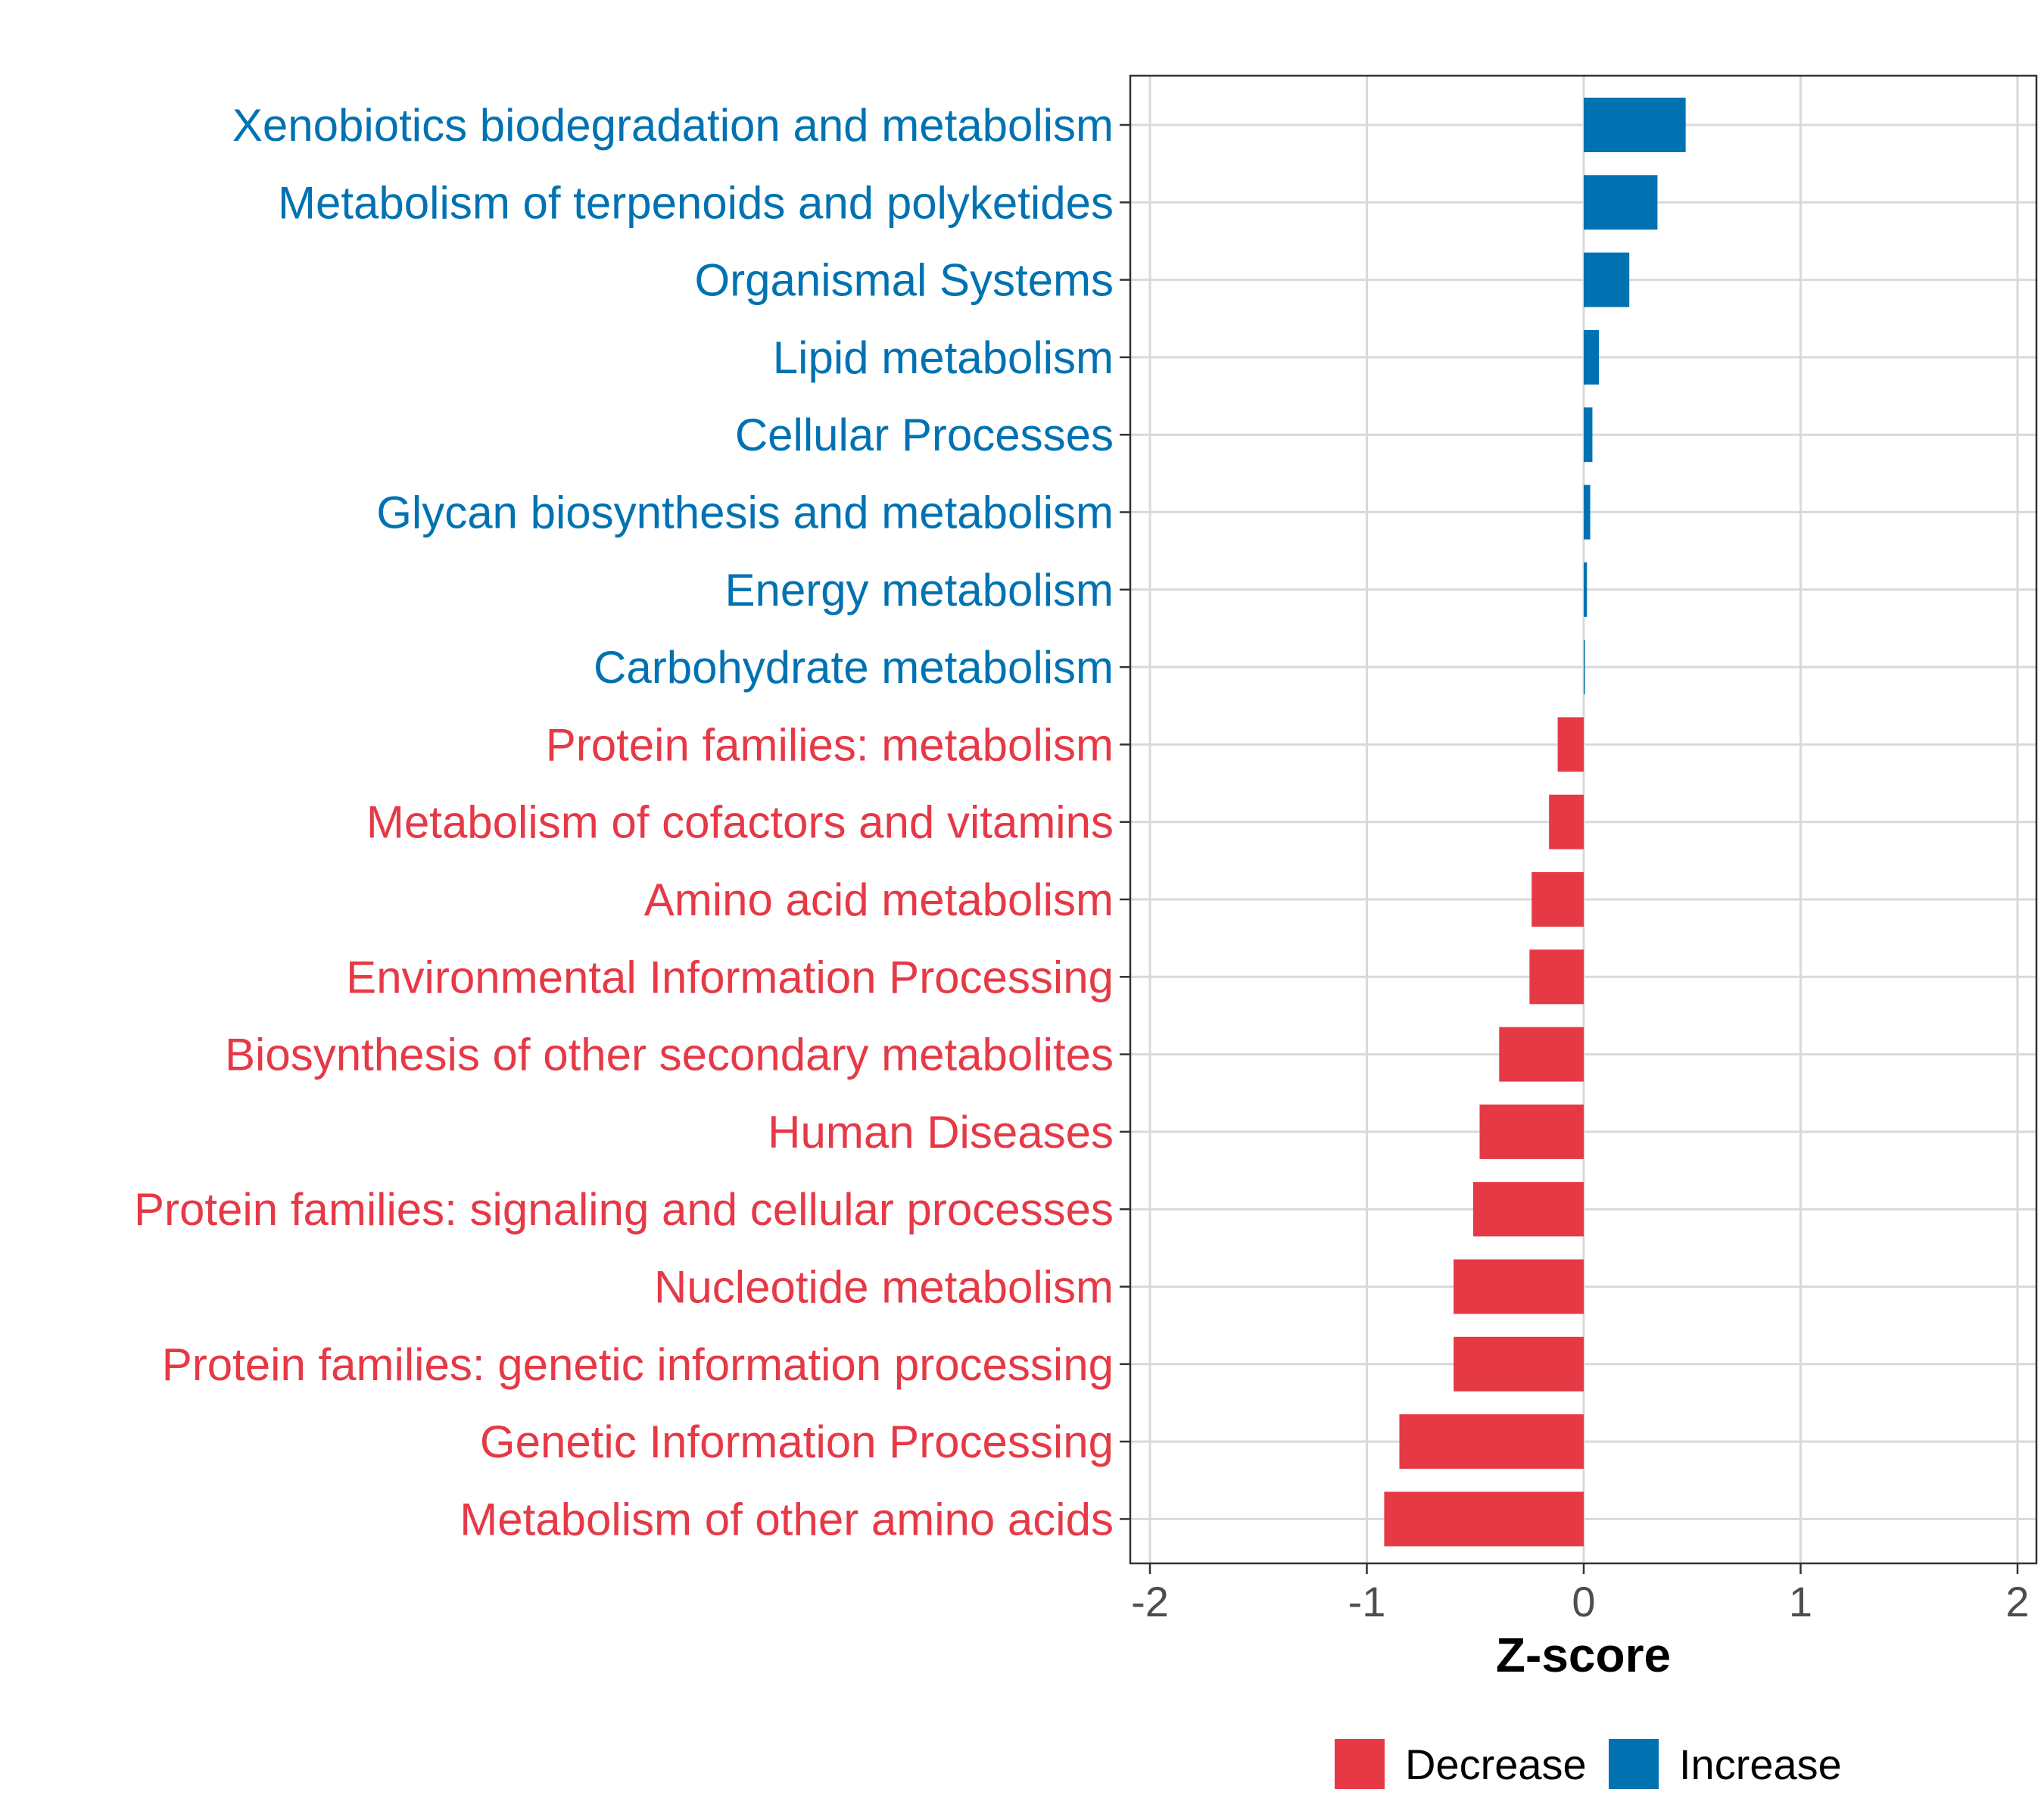 The width and height of the screenshot is (2044, 1817). I want to click on x-tick-label: -2, so click(1150, 1601).